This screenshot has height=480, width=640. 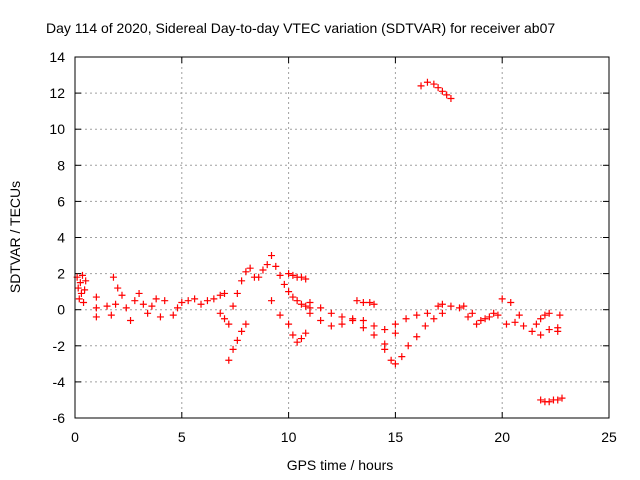 What do you see at coordinates (61, 201) in the screenshot?
I see `y-tick-label: 6` at bounding box center [61, 201].